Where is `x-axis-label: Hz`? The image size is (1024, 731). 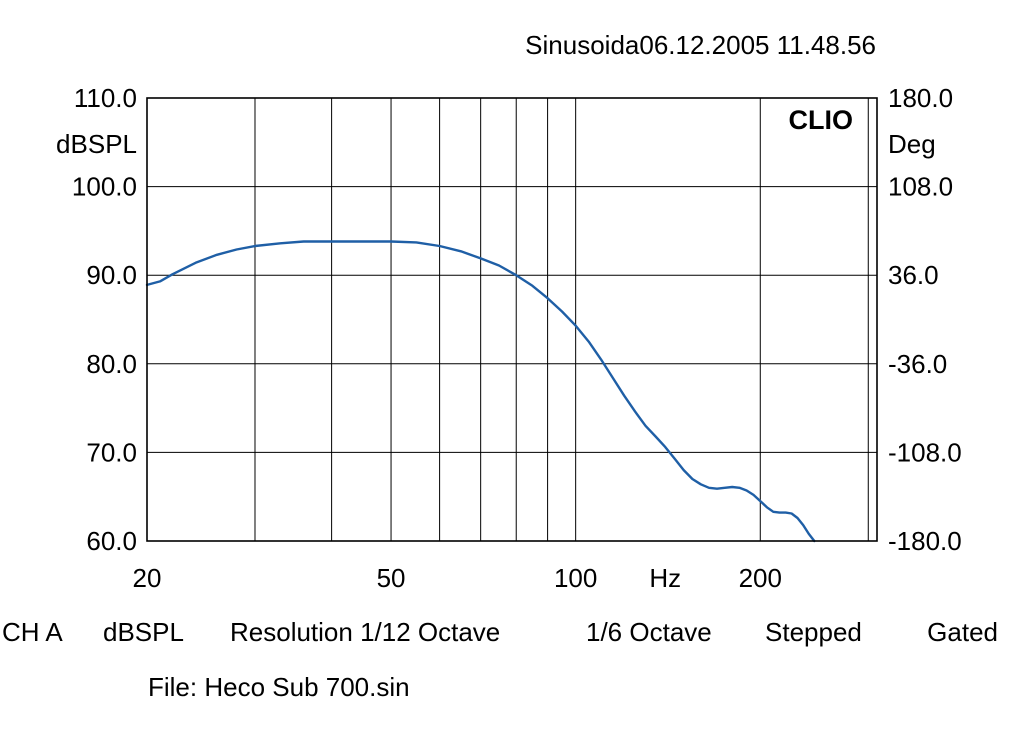
x-axis-label: Hz is located at coordinates (665, 578).